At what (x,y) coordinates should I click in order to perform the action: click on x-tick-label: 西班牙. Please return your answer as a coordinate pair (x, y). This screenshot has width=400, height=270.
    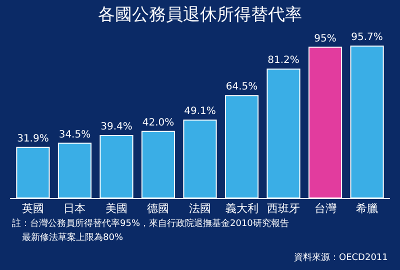
    Looking at the image, I should click on (283, 209).